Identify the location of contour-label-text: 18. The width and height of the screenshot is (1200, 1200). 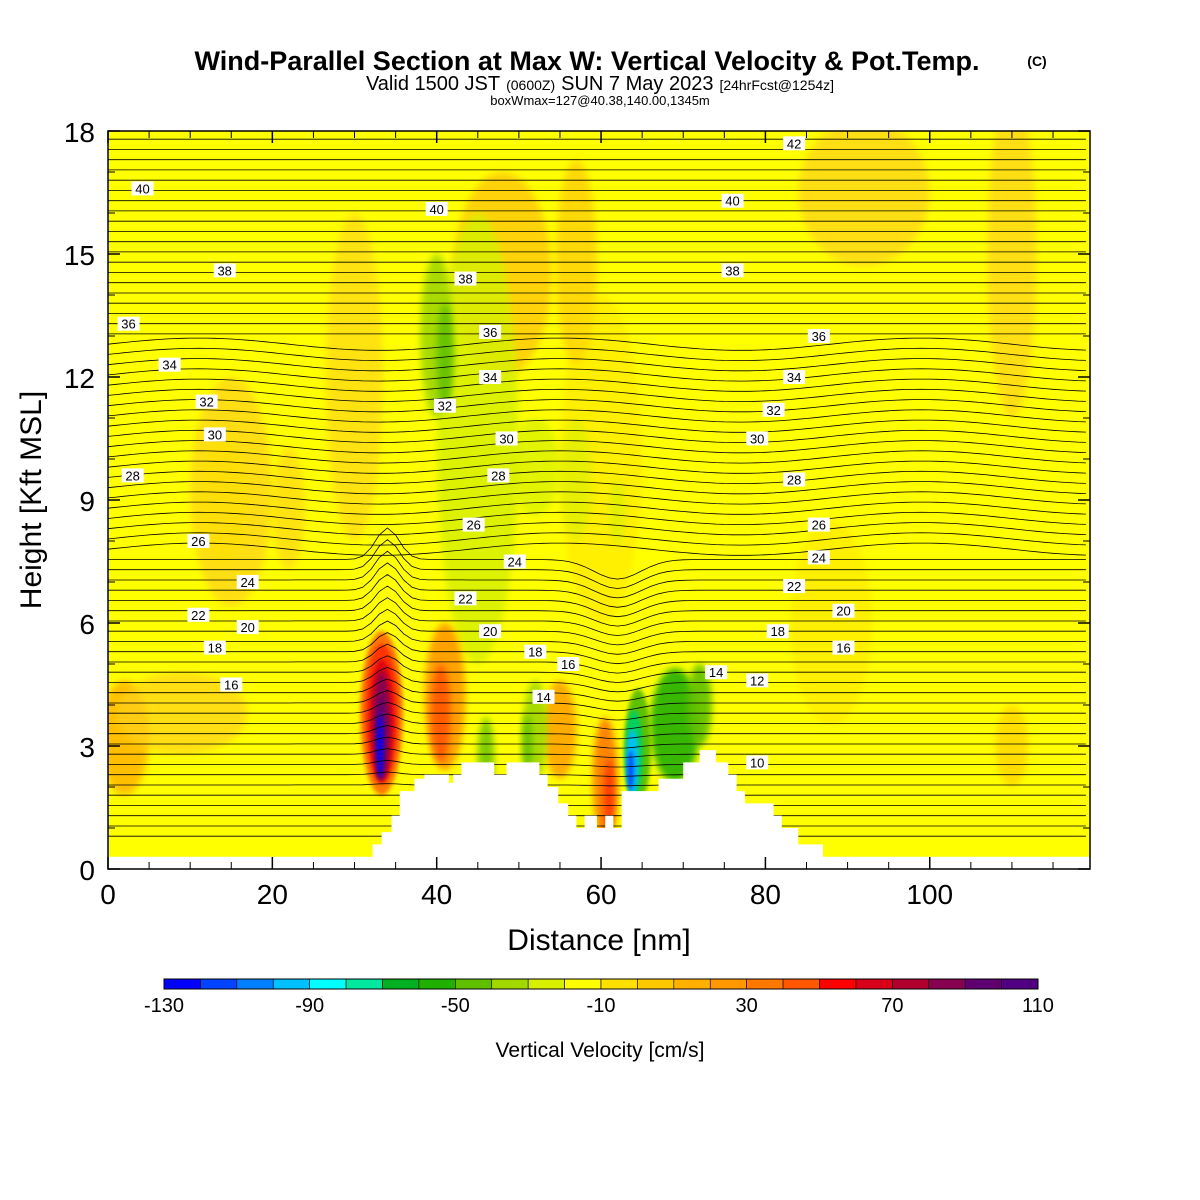
(535, 652).